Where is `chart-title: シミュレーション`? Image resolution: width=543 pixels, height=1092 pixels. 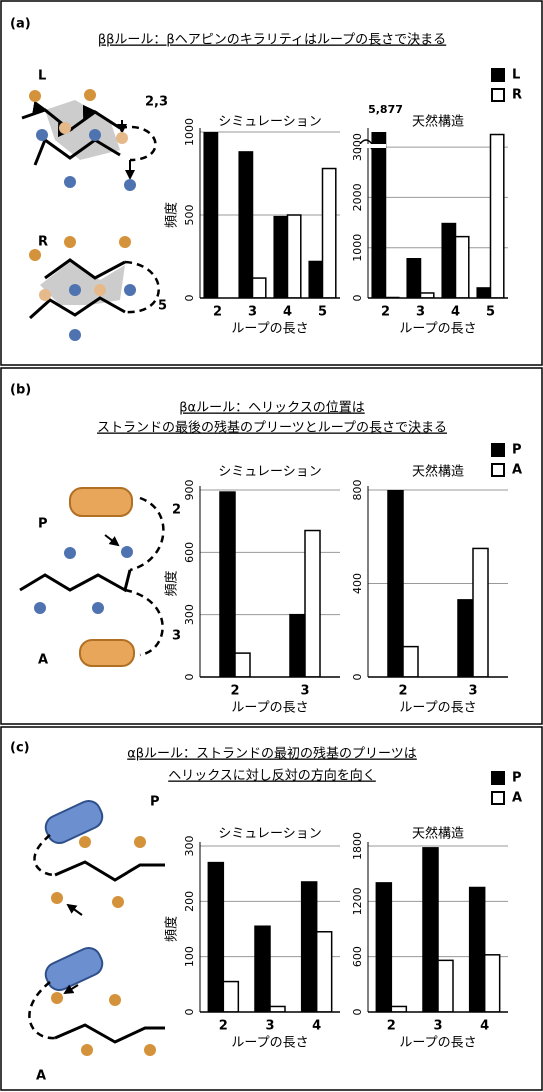
chart-title: シミュレーション is located at coordinates (269, 122).